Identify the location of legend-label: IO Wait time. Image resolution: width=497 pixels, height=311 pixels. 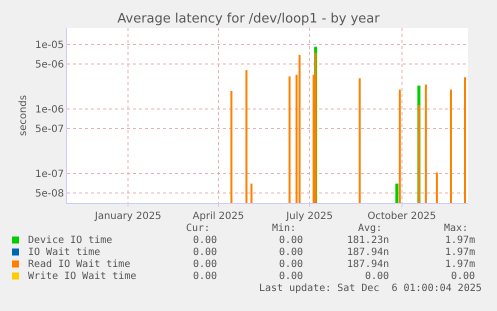
(64, 252).